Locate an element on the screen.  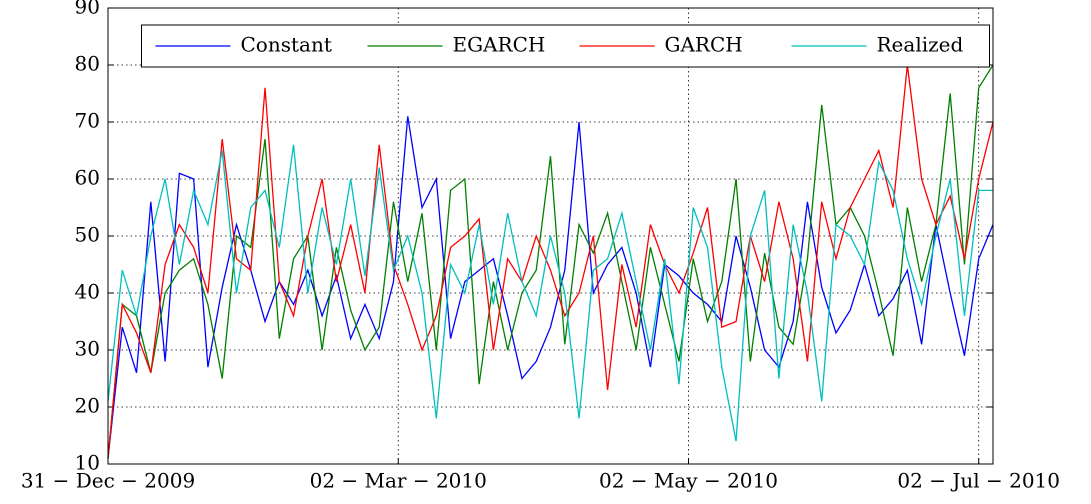
y-tick-label: 80 is located at coordinates (87, 64).